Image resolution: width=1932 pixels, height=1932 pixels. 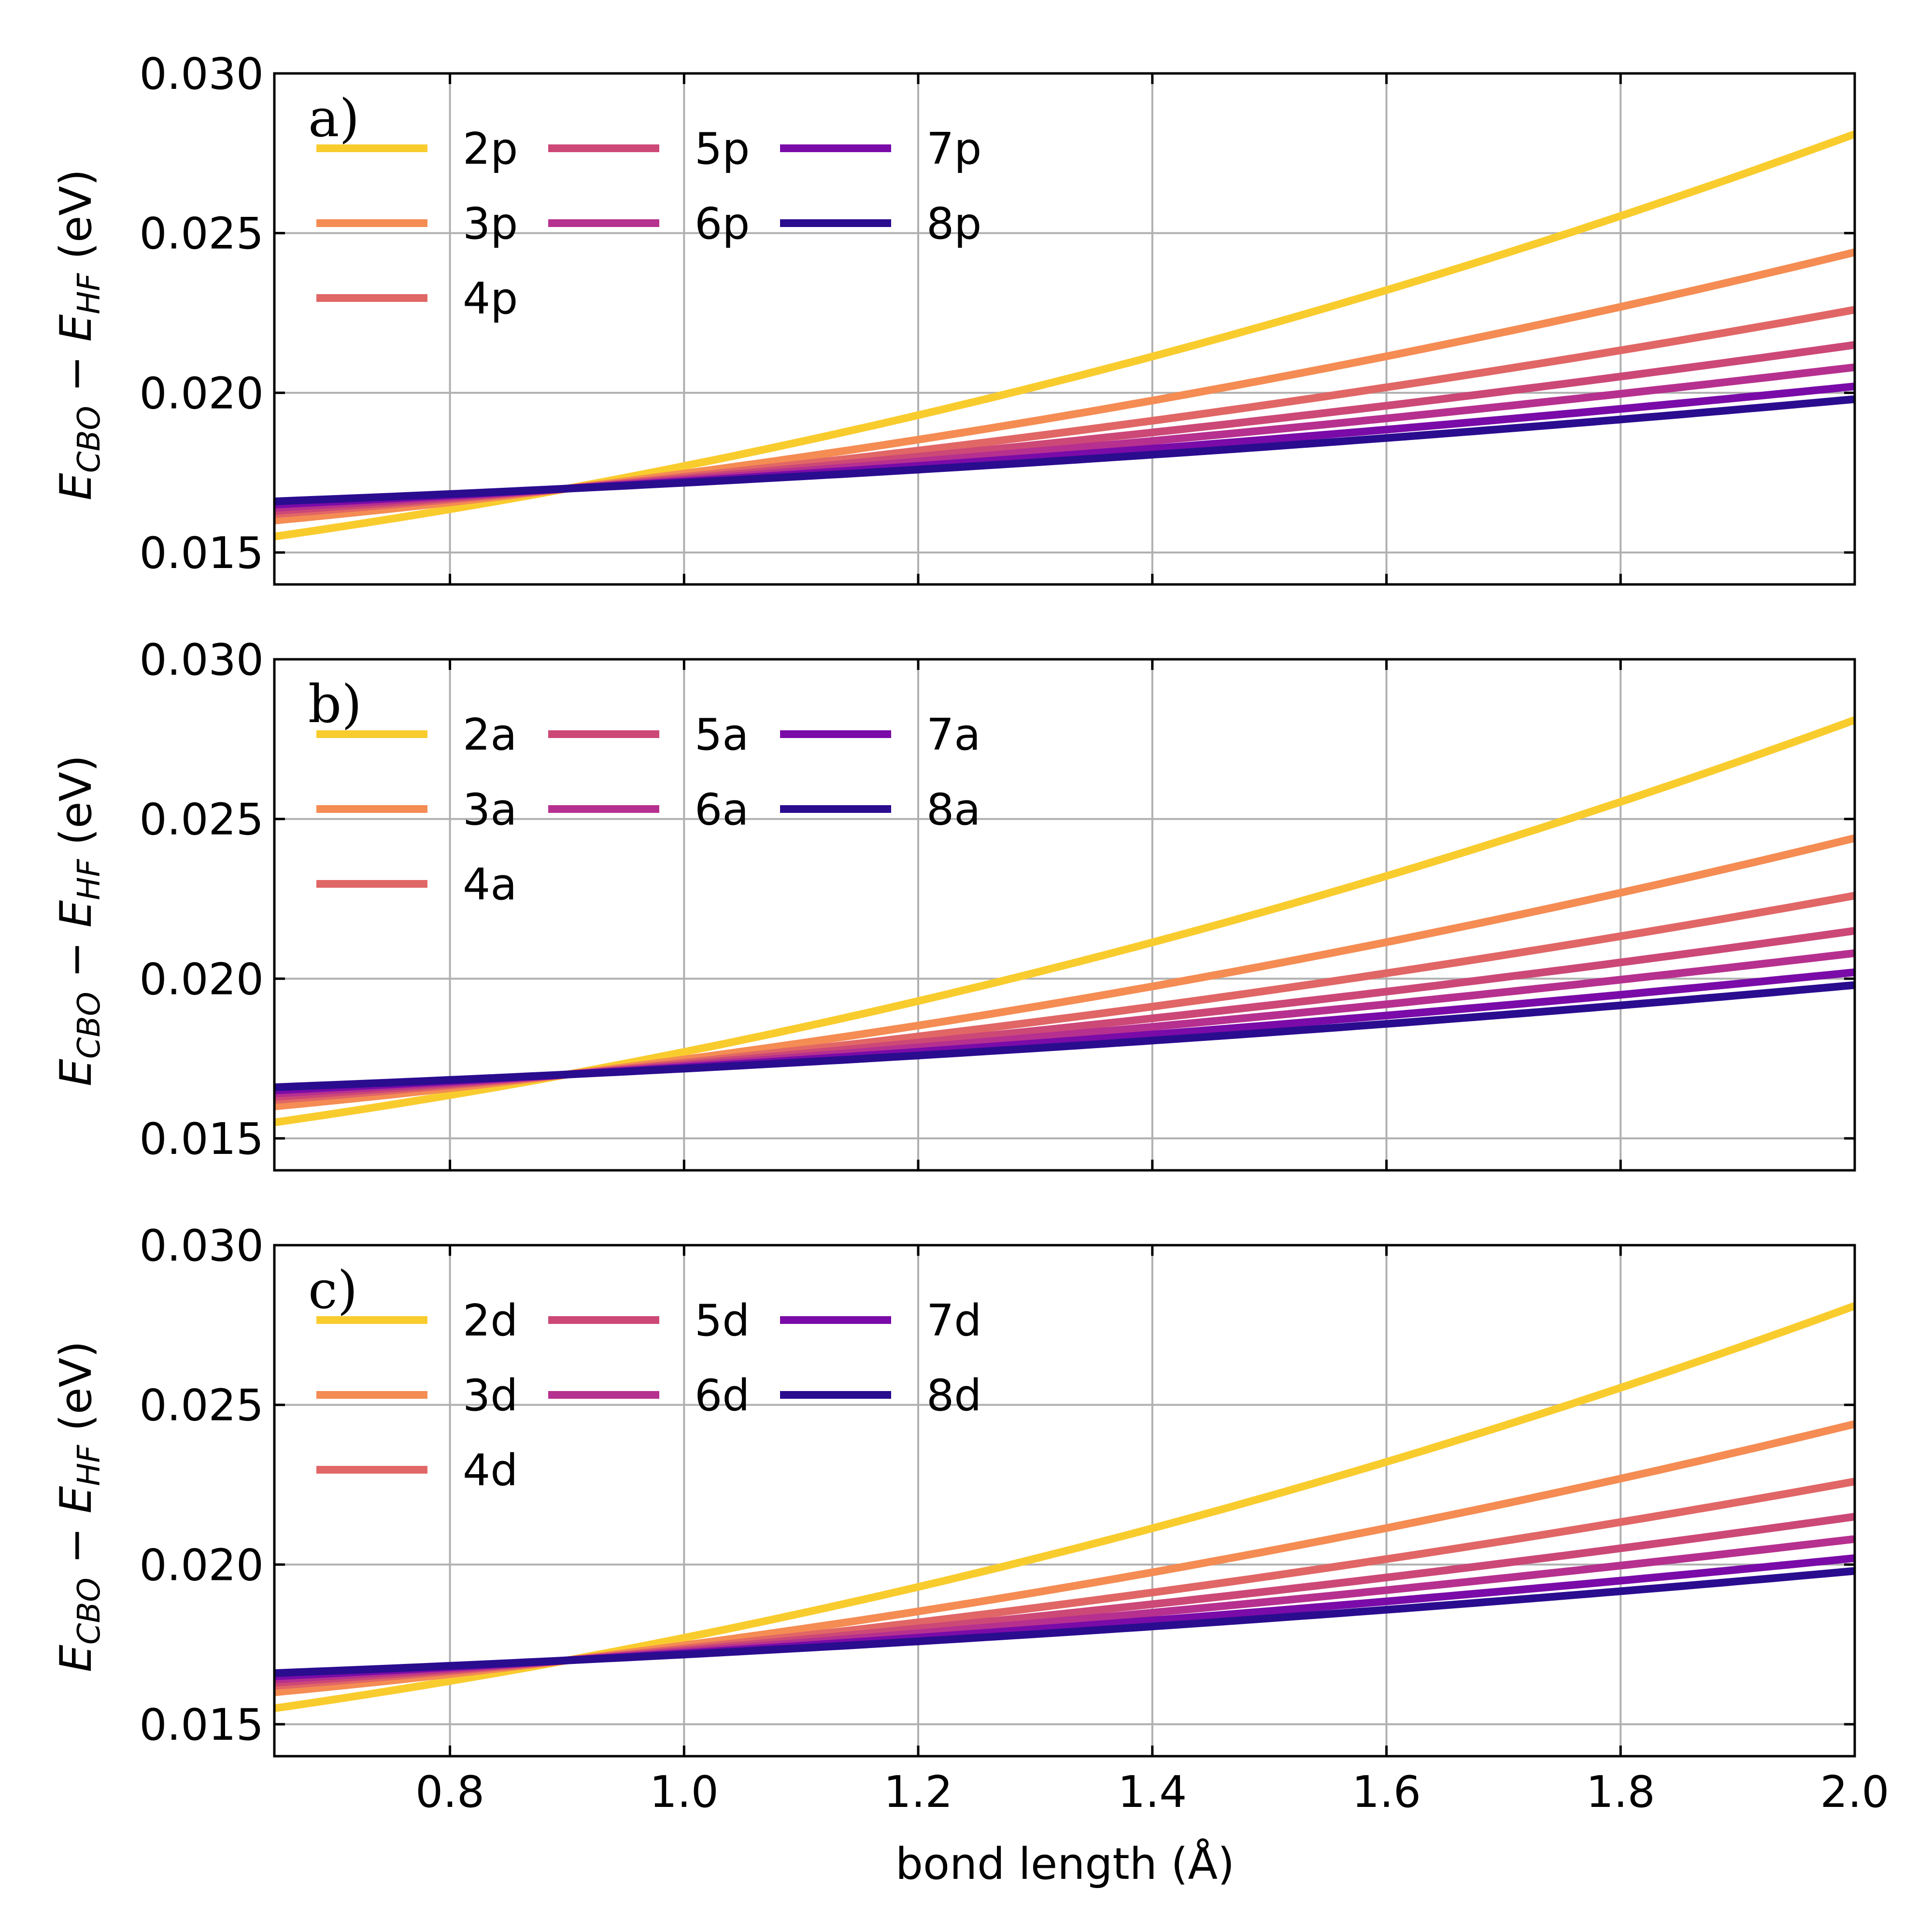 I want to click on x-tick-label: 1.0, so click(x=684, y=1792).